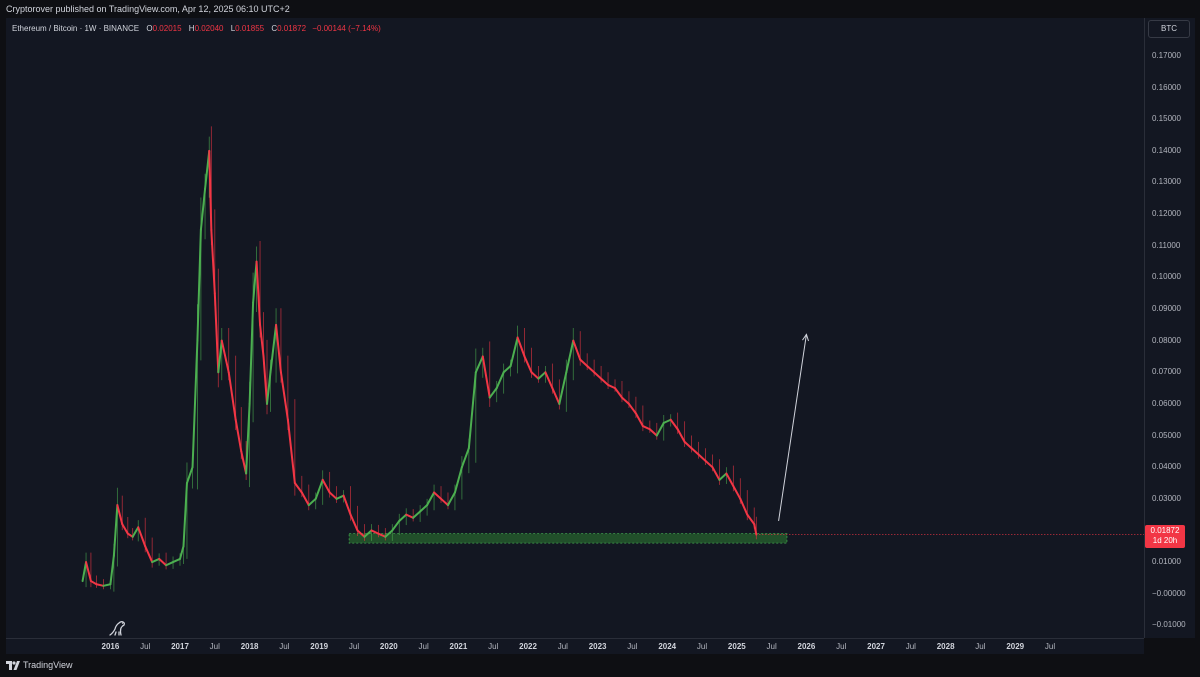  I want to click on tradingview-brand: TradingView, so click(48, 665).